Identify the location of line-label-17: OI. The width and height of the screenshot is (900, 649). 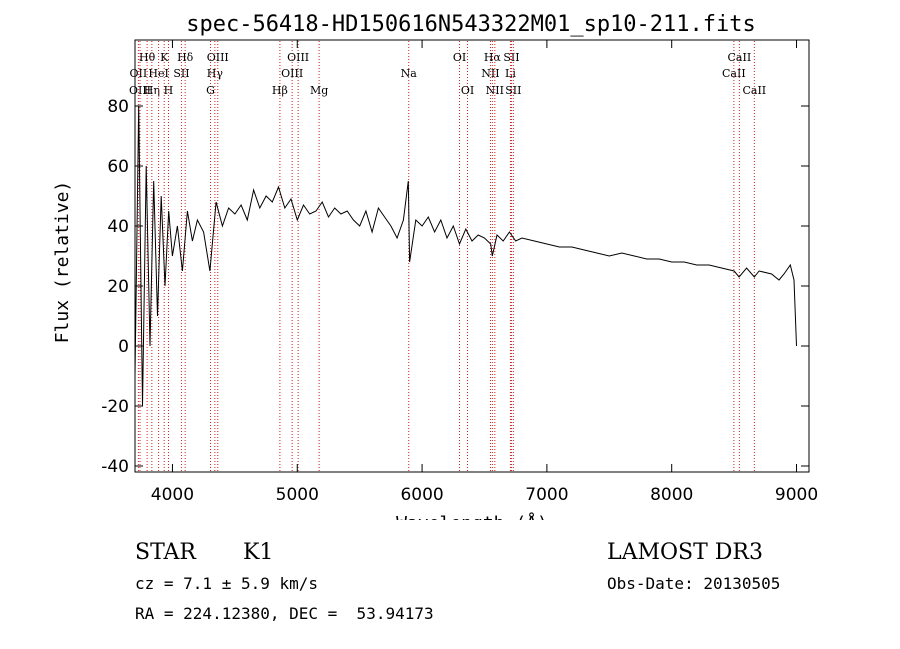
(459, 57).